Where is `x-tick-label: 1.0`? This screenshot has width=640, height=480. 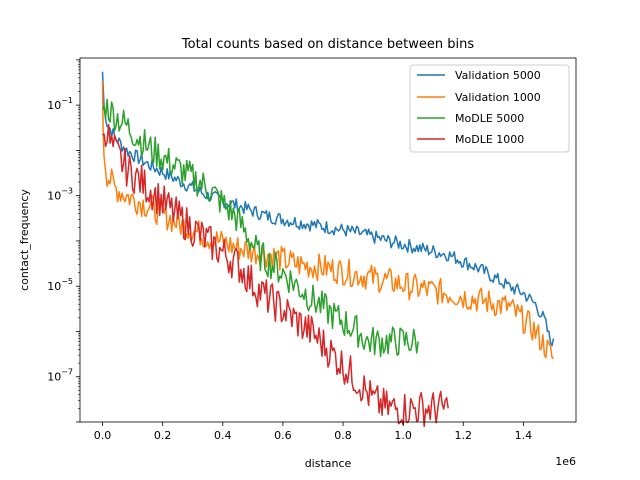 x-tick-label: 1.0 is located at coordinates (403, 435).